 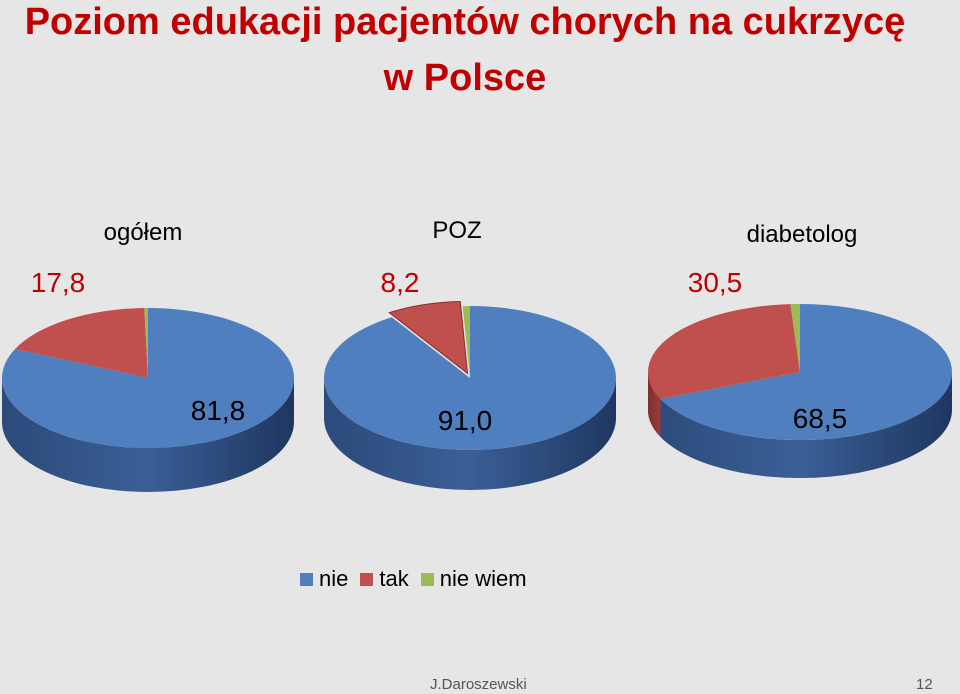 What do you see at coordinates (924, 684) in the screenshot?
I see `page-number: 12` at bounding box center [924, 684].